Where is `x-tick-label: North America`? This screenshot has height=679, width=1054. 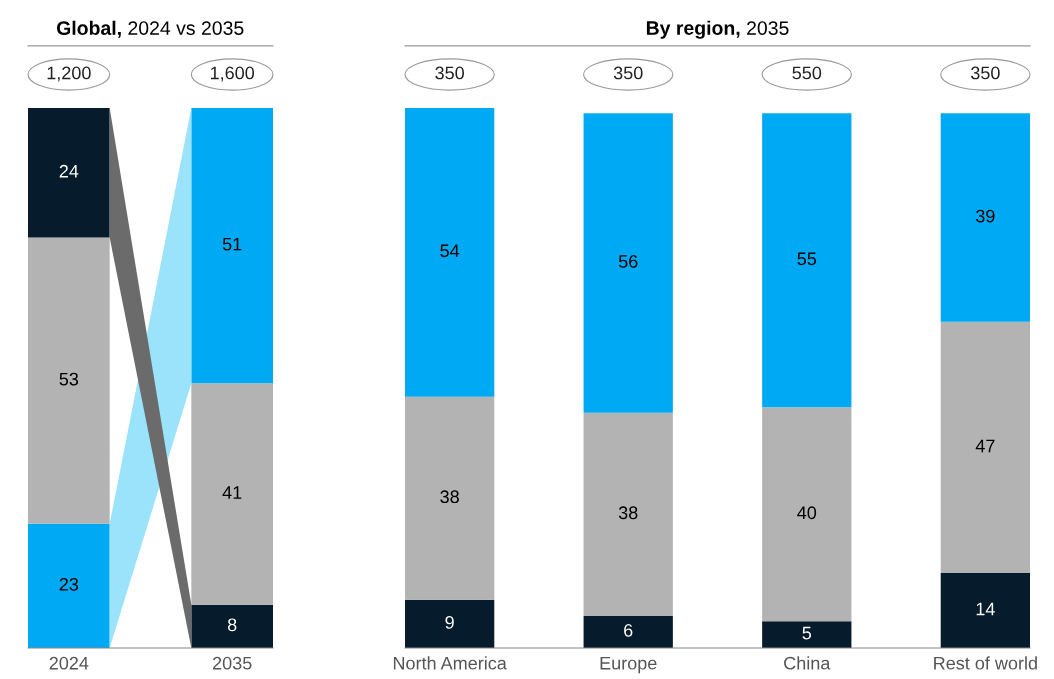 x-tick-label: North America is located at coordinates (450, 663).